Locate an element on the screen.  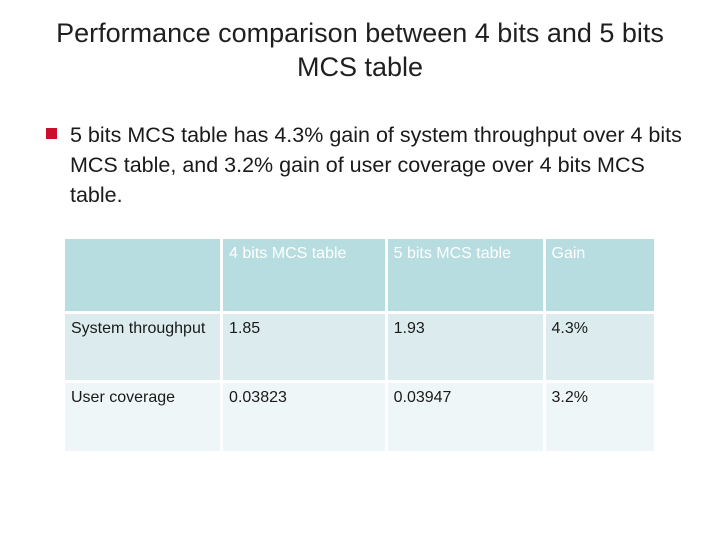
table-row: System throughput 1.85 1.93 4.3% is located at coordinates (359, 347).